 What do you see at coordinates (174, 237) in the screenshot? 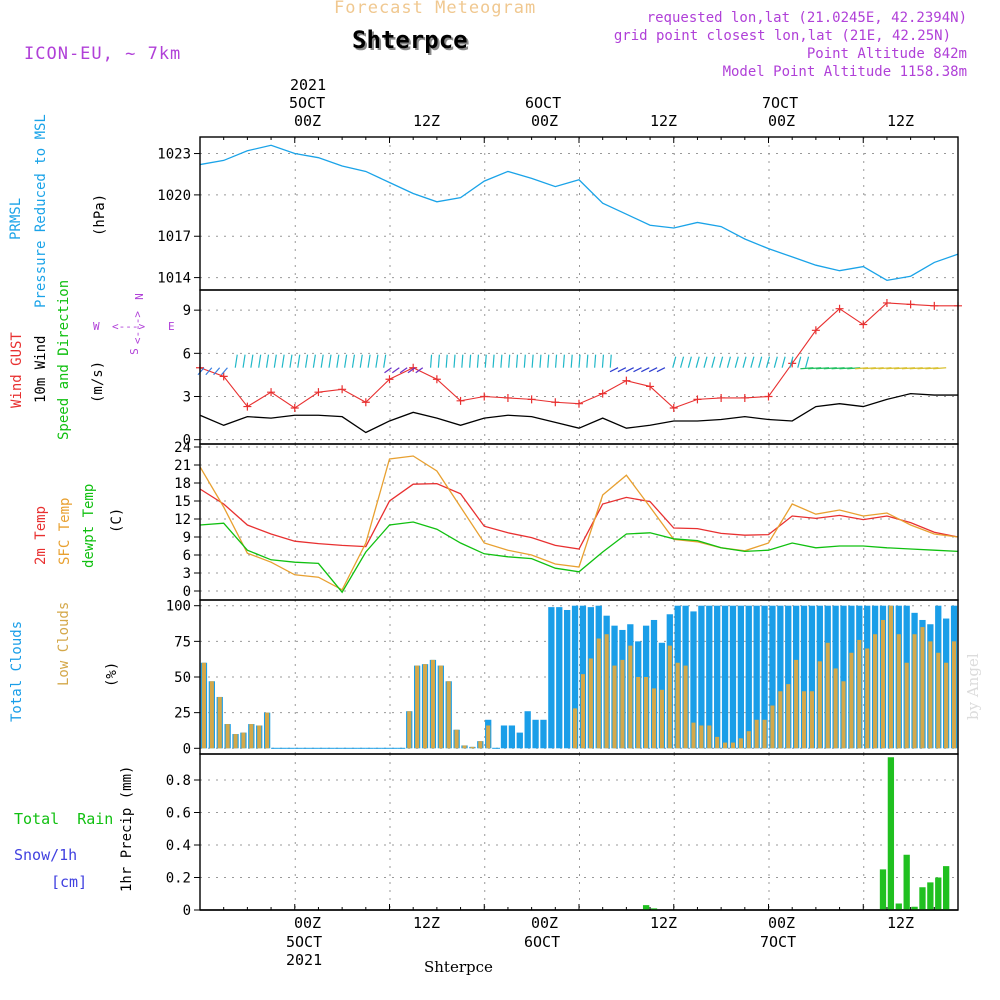
I see `y-tick-label: 1017` at bounding box center [174, 237].